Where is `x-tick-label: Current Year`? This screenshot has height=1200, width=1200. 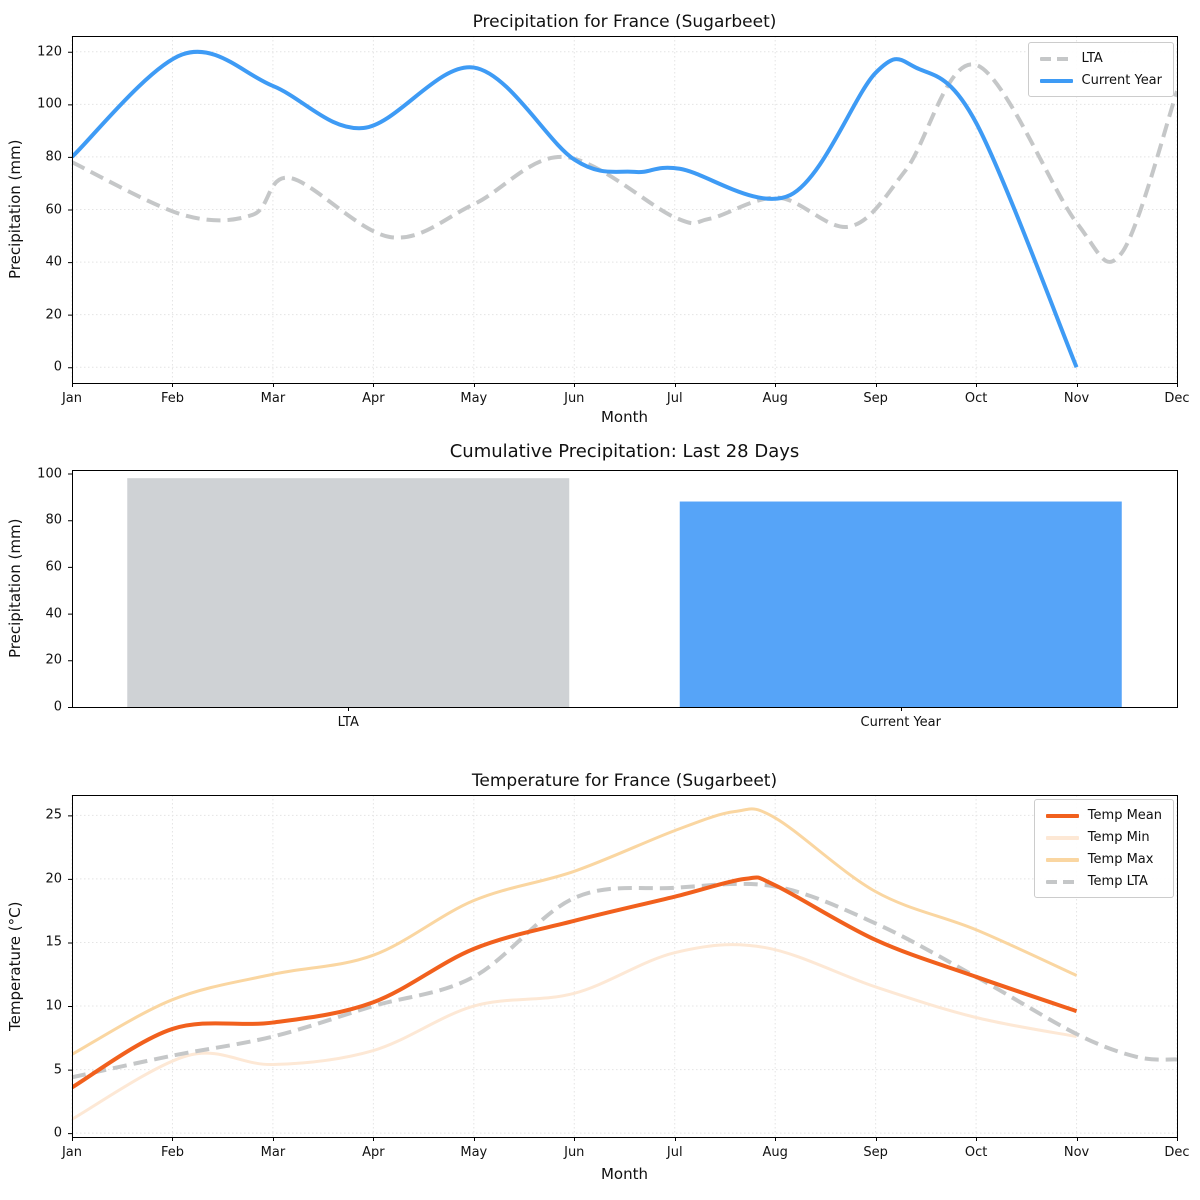
x-tick-label: Current Year is located at coordinates (900, 722).